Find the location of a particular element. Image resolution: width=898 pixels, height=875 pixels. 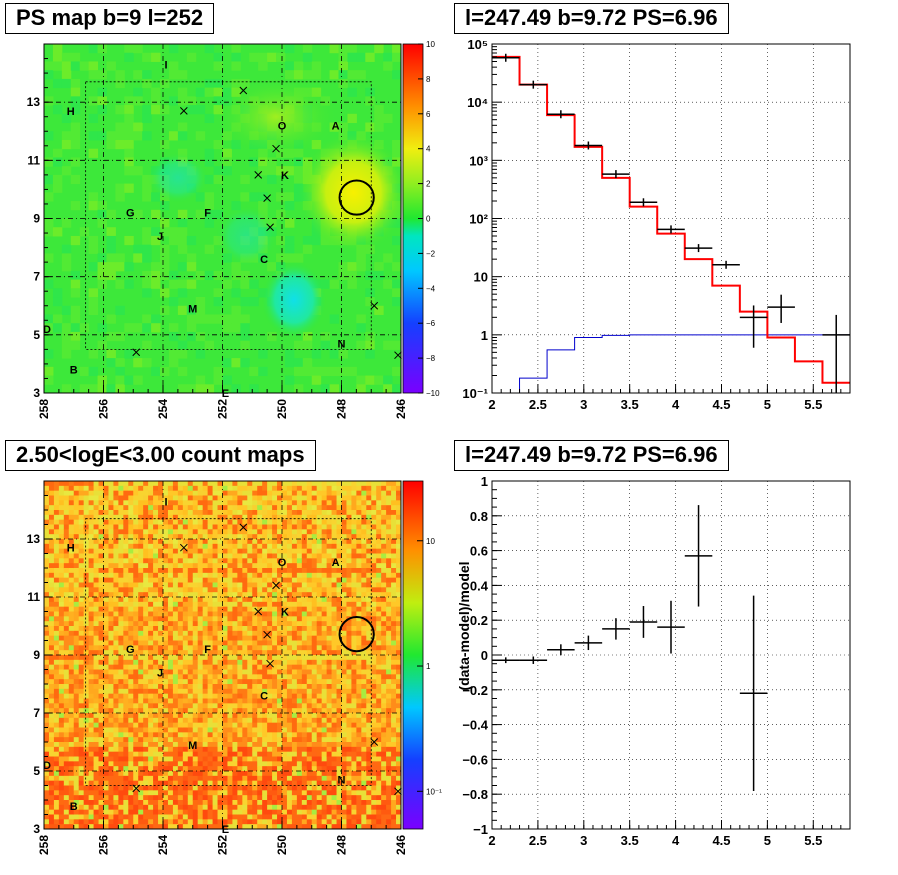

colorbar is located at coordinates (413, 218).